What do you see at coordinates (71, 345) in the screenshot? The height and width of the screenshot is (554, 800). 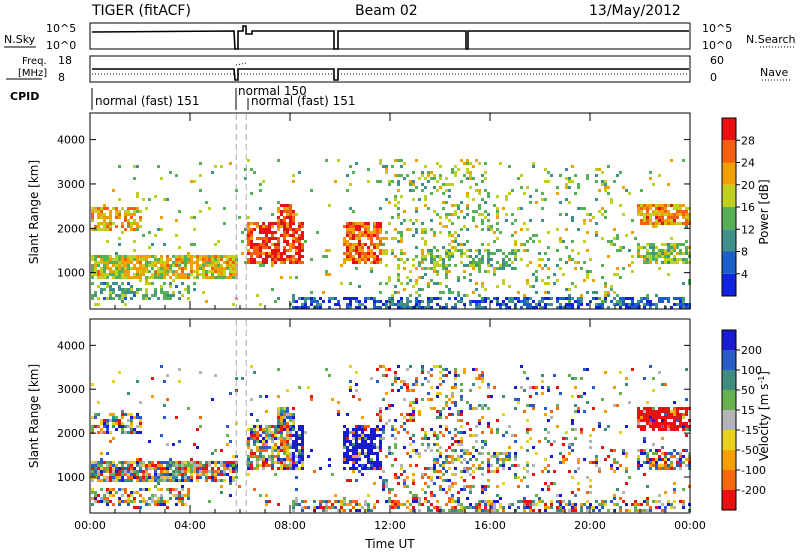 I see `y-tick-label: 4000` at bounding box center [71, 345].